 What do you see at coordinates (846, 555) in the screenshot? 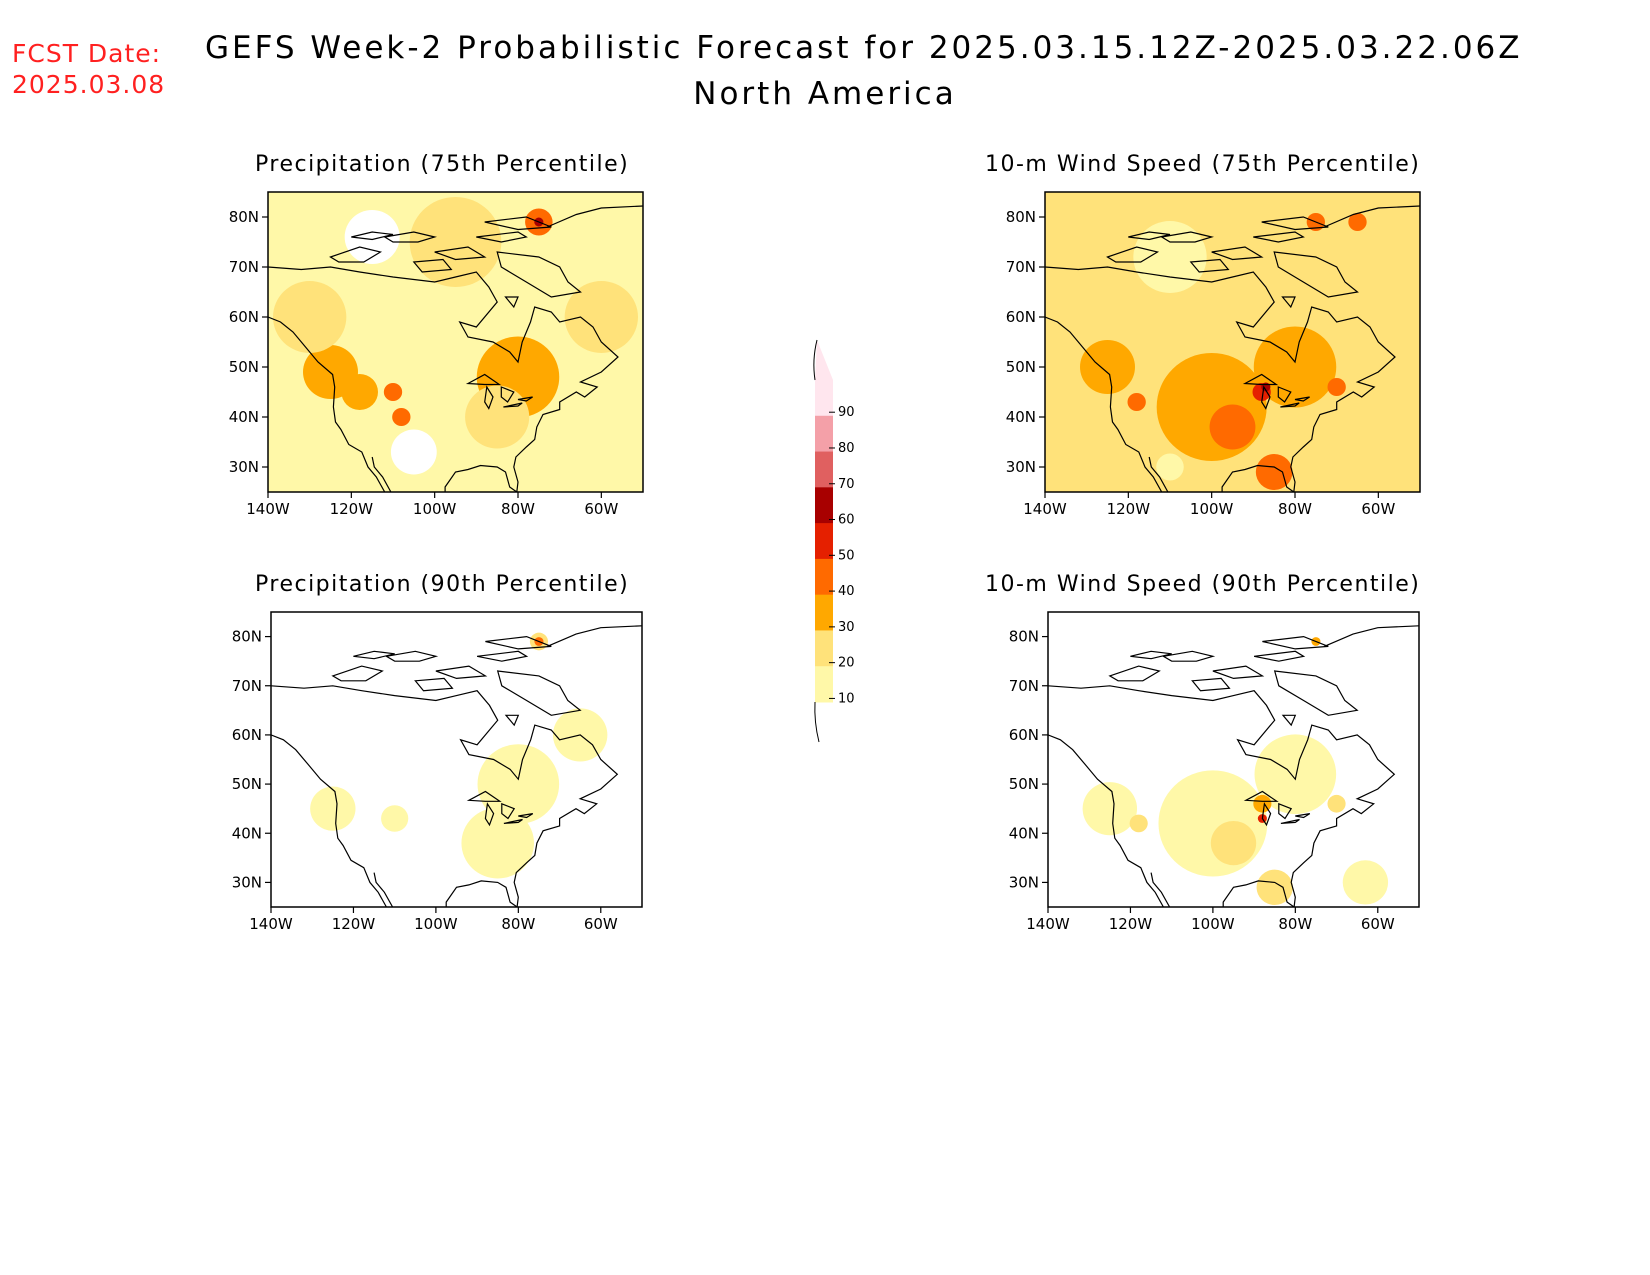
I see `colorbar-label: 50` at bounding box center [846, 555].